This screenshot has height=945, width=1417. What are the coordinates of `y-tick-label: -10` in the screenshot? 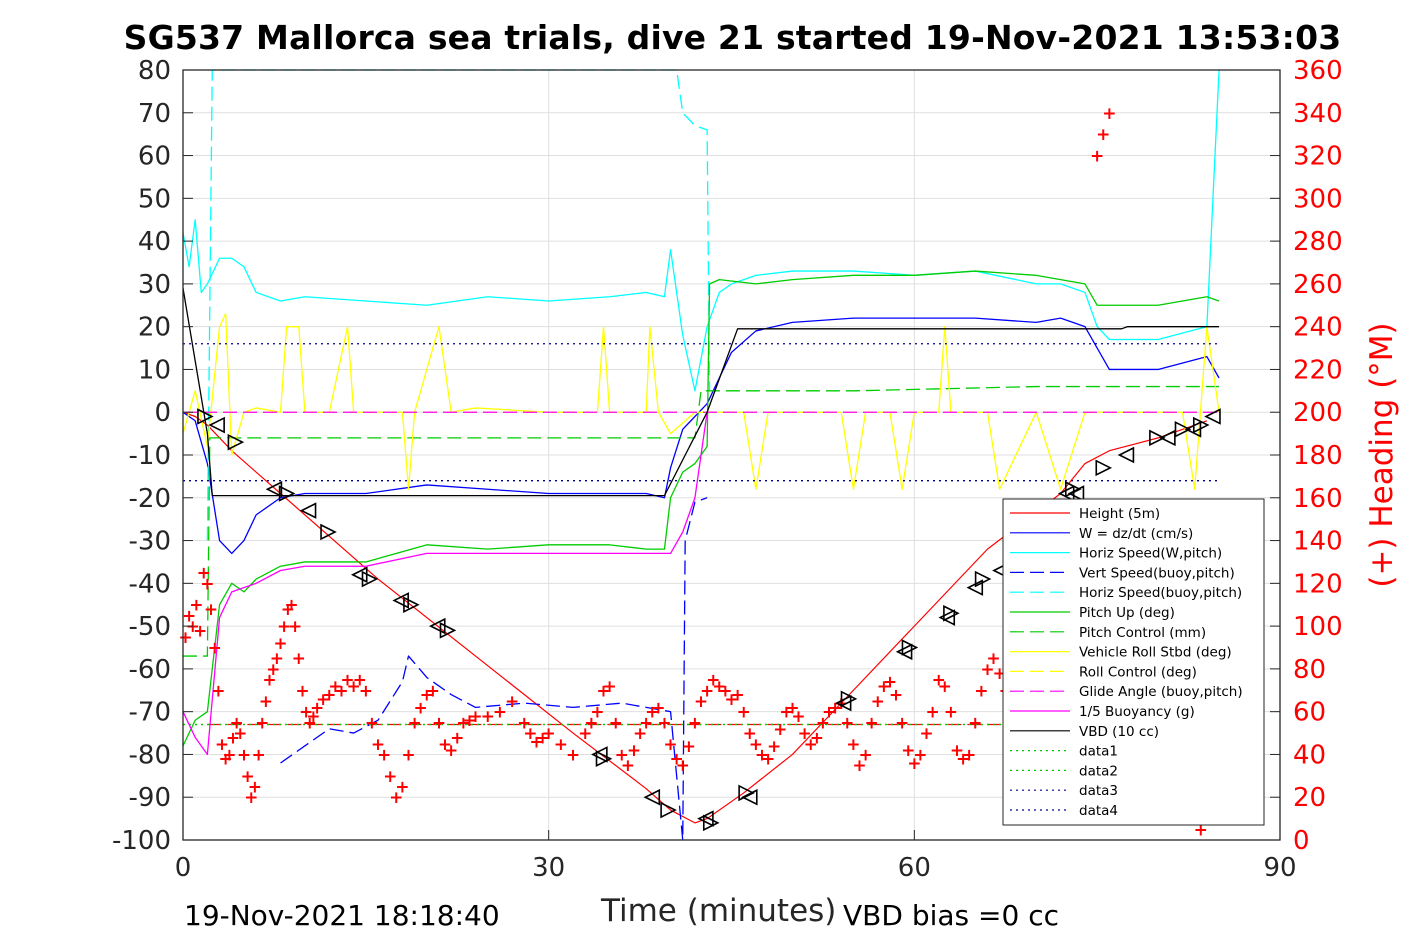 It's located at (150, 456).